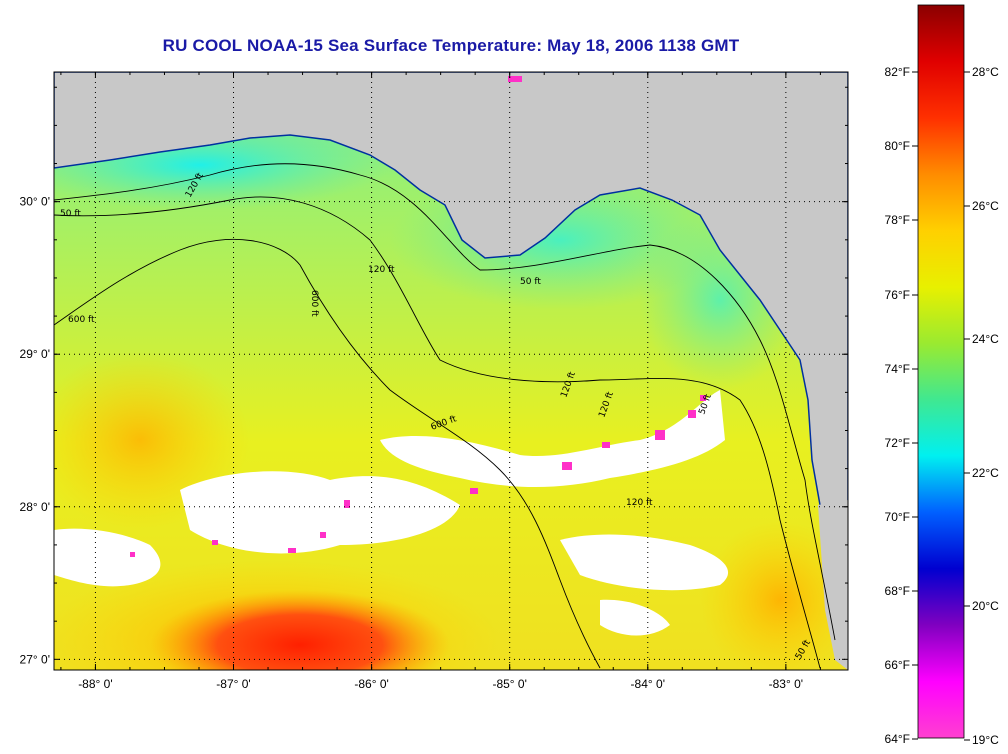  Describe the element at coordinates (985, 72) in the screenshot. I see `celsius-label: 28°C` at that location.